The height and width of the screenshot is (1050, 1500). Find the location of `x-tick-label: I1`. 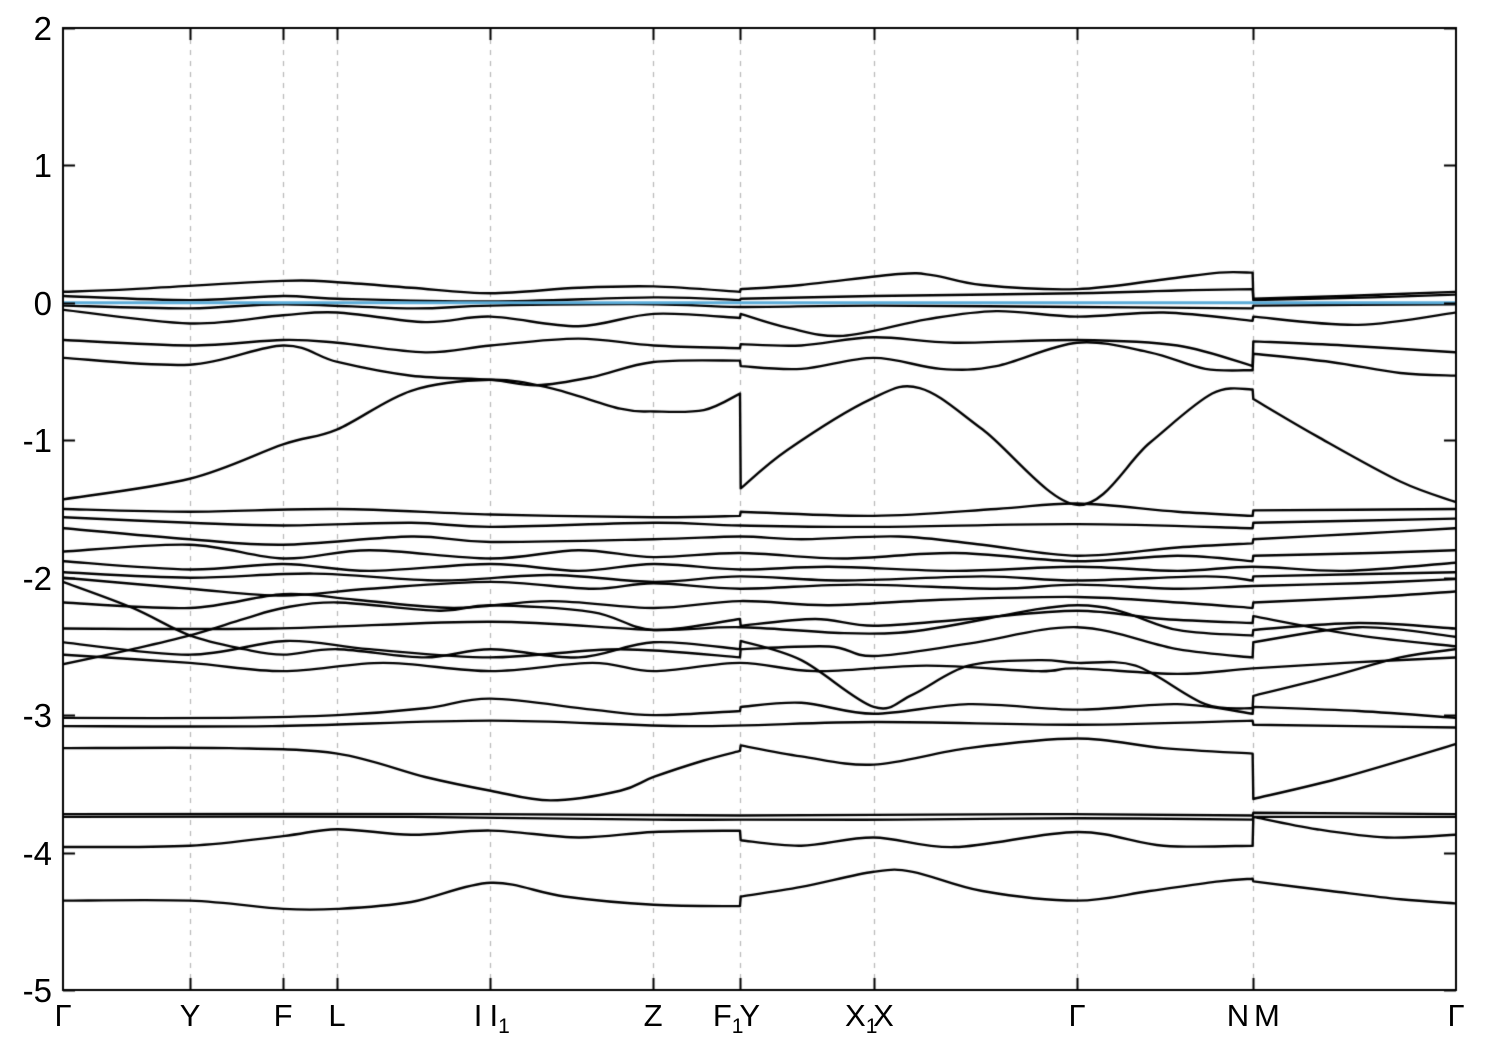

x-tick-label: I1 is located at coordinates (499, 1017).